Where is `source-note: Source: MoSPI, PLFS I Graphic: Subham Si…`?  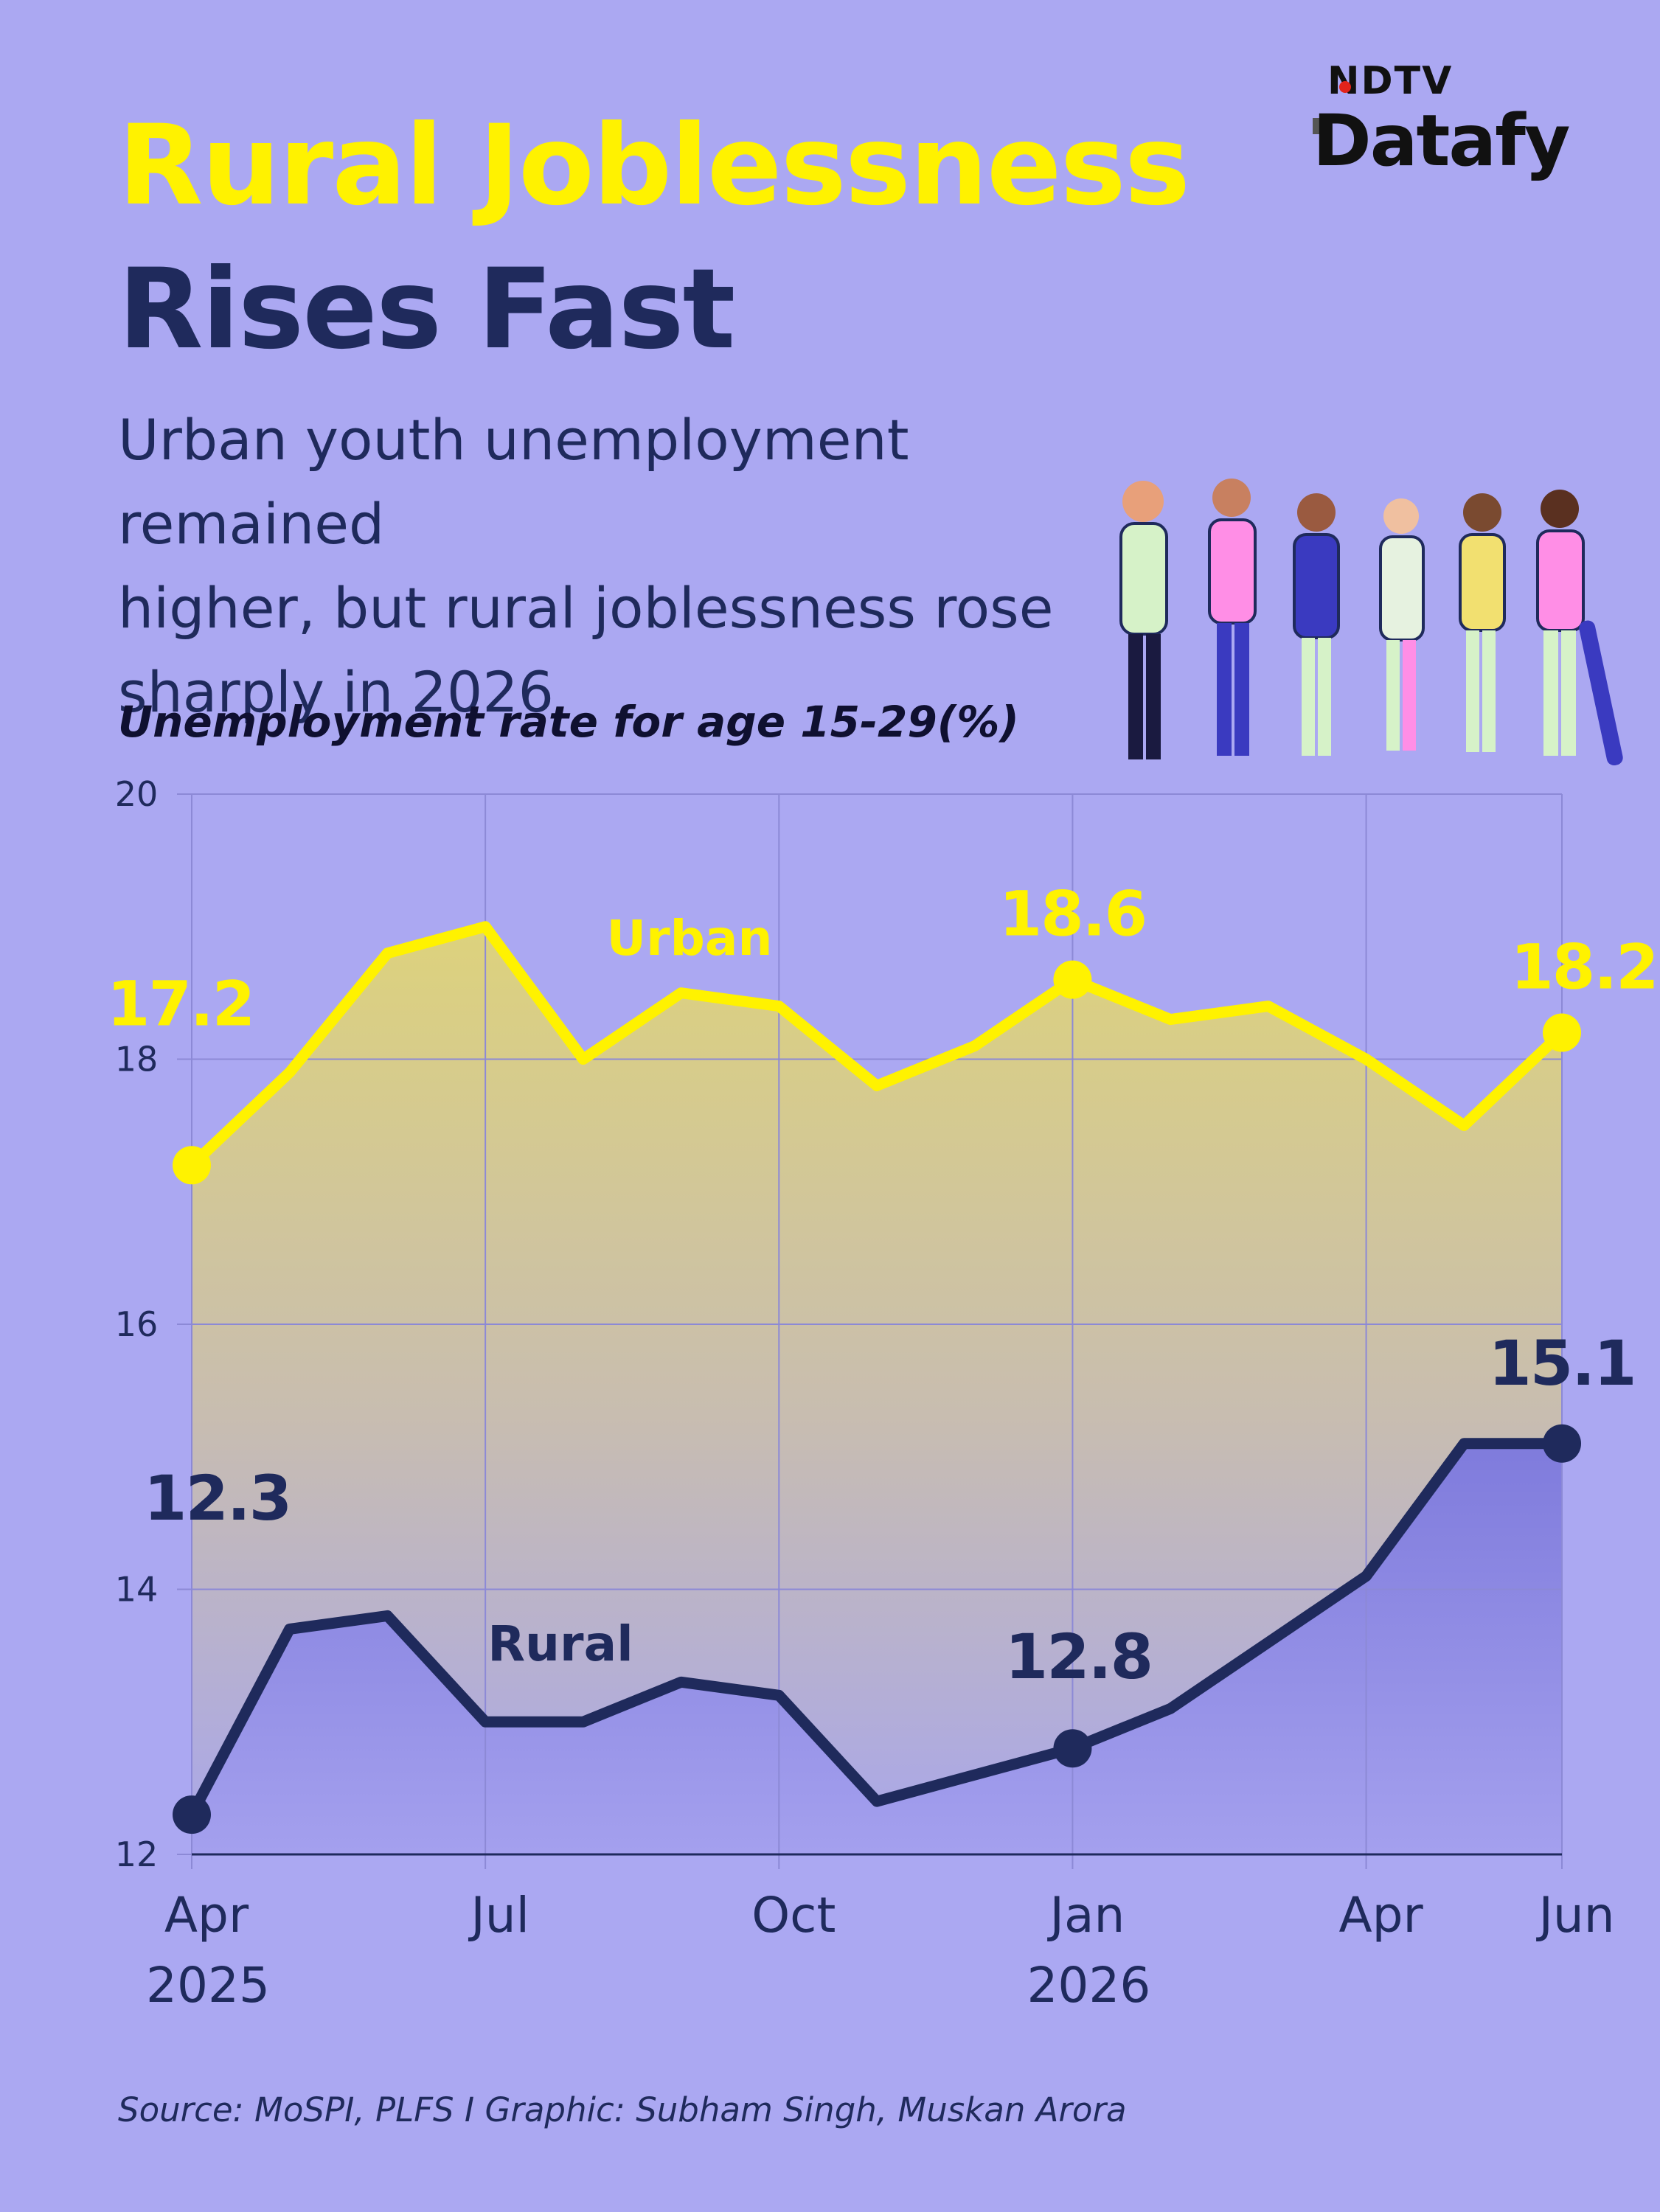
source-note: Source: MoSPI, PLFS I Graphic: Subham Si… is located at coordinates (622, 2109).